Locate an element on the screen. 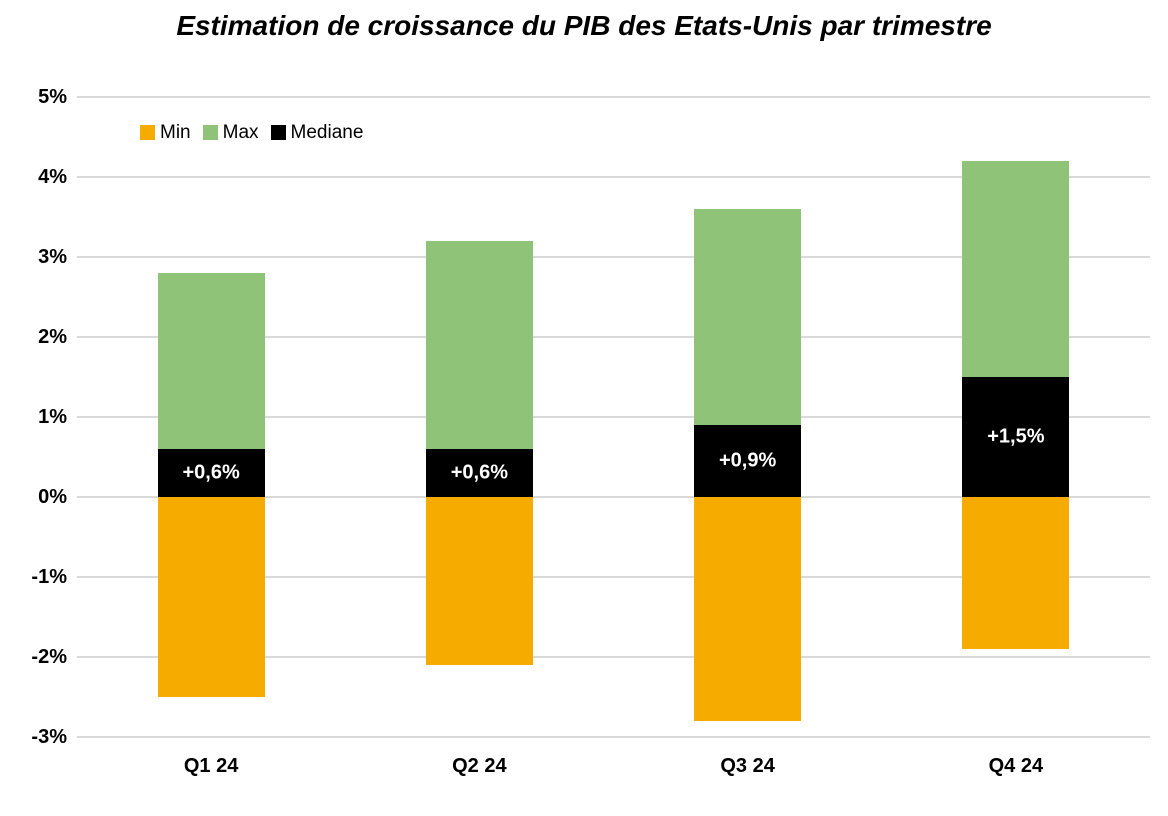 The image size is (1168, 816). bar-segment-mediane: +0,9% is located at coordinates (748, 461).